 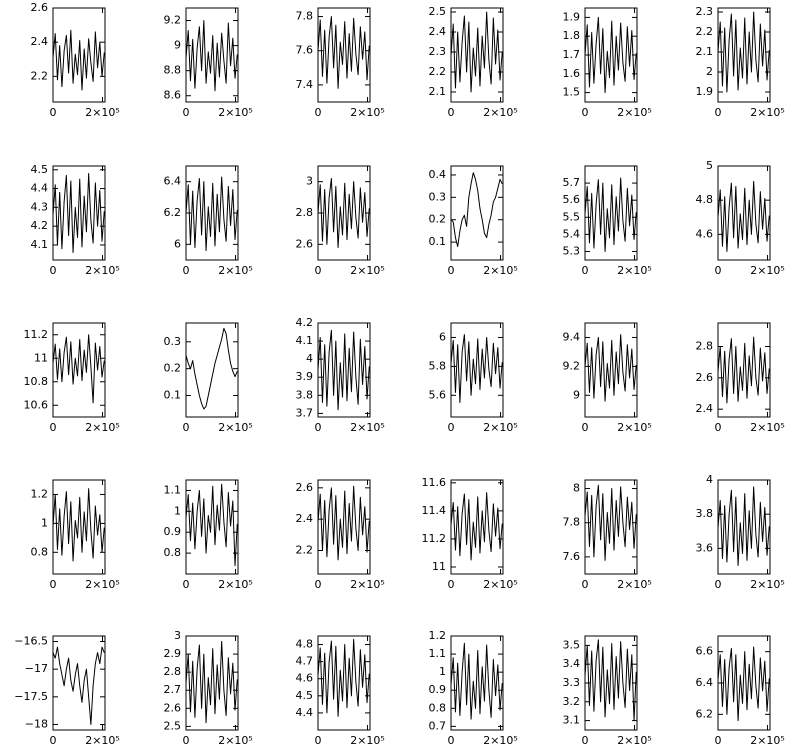 What do you see at coordinates (36, 334) in the screenshot?
I see `y-tick-label: 11.2` at bounding box center [36, 334].